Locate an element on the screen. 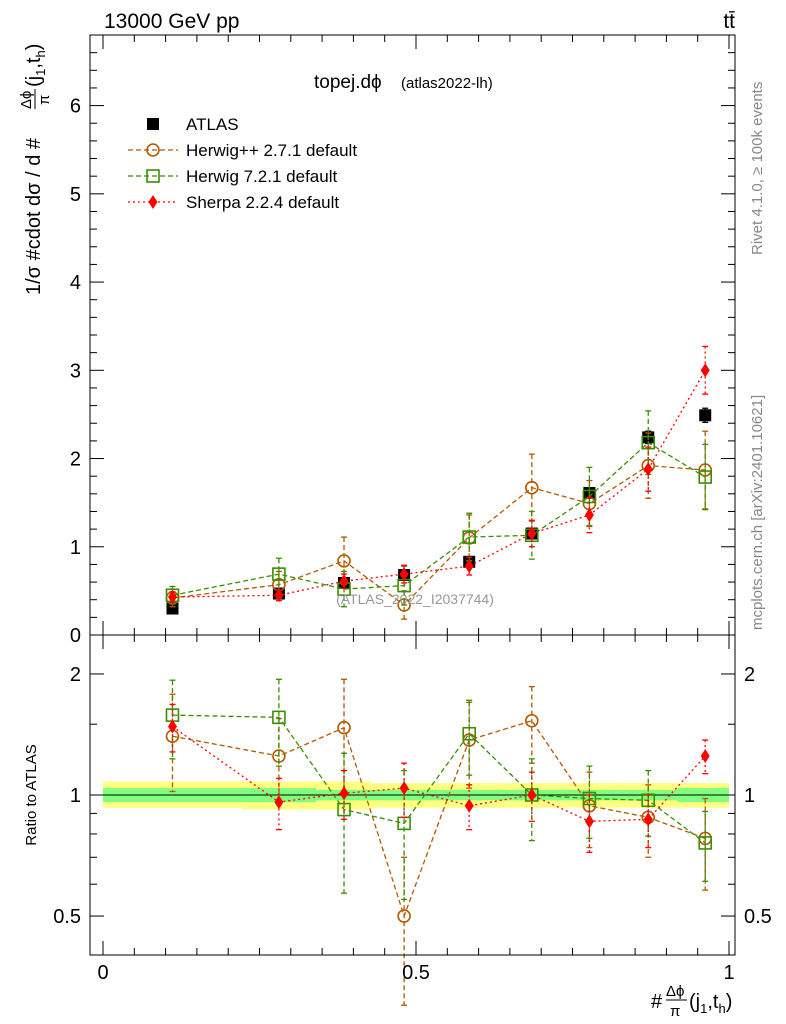 Image resolution: width=786 pixels, height=1024 pixels. process-label: tt̄ is located at coordinates (729, 21).